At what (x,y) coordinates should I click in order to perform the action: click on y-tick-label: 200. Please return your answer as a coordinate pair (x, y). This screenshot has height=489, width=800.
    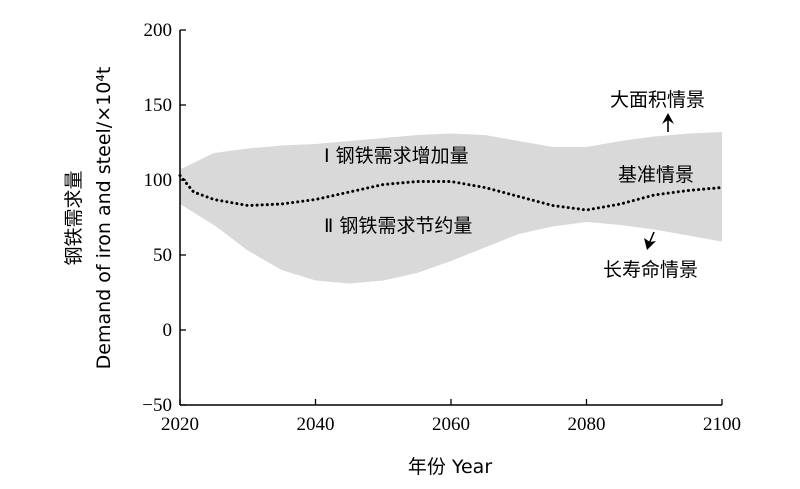
    Looking at the image, I should click on (158, 30).